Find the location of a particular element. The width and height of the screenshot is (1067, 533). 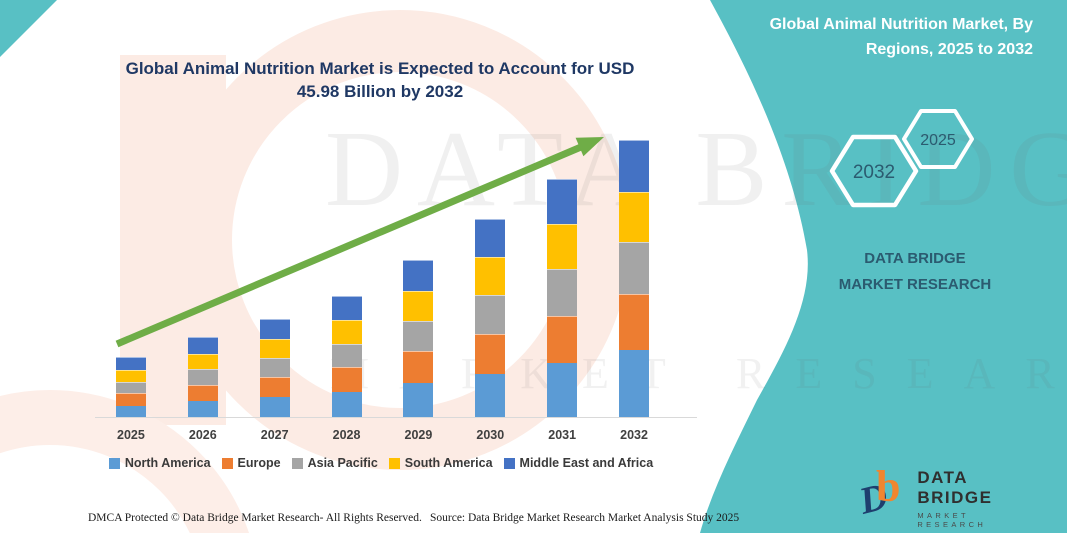

stacked-bar-2031 is located at coordinates (562, 298).